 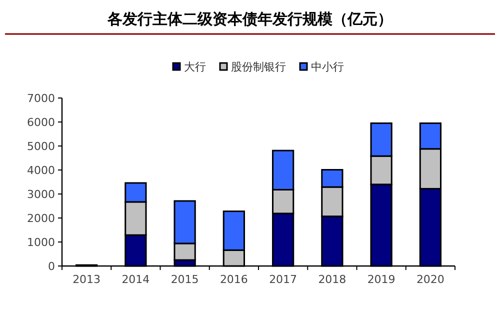 What do you see at coordinates (41, 218) in the screenshot?
I see `y-tick-label: 2000` at bounding box center [41, 218].